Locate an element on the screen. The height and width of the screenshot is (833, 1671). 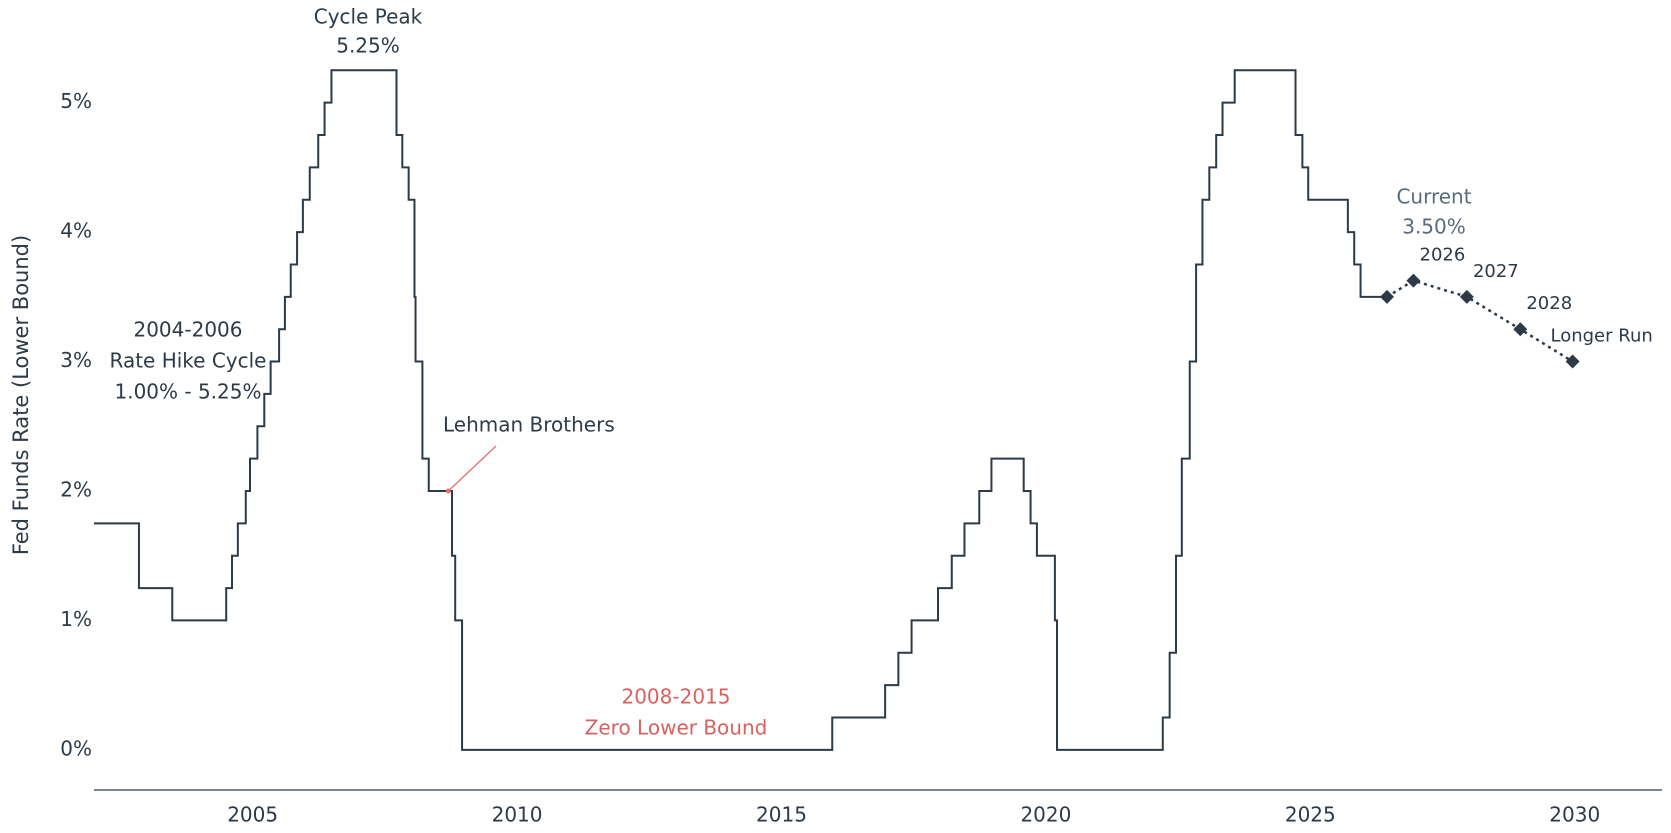
annotation: 2004-2006 is located at coordinates (187, 330).